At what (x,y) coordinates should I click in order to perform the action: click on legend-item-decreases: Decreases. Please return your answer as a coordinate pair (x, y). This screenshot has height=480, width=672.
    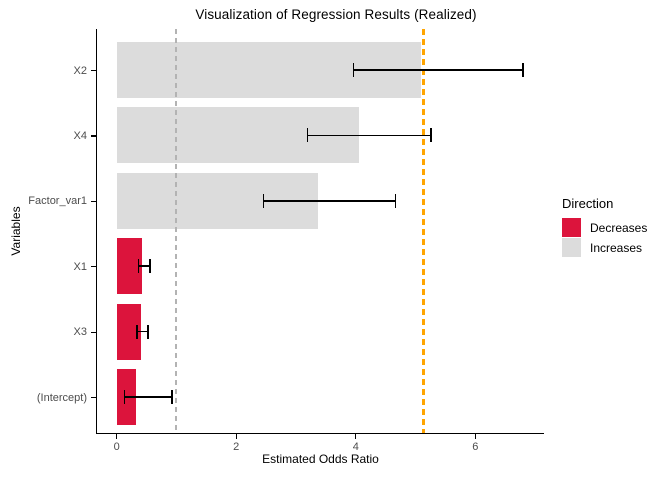
    Looking at the image, I should click on (604, 227).